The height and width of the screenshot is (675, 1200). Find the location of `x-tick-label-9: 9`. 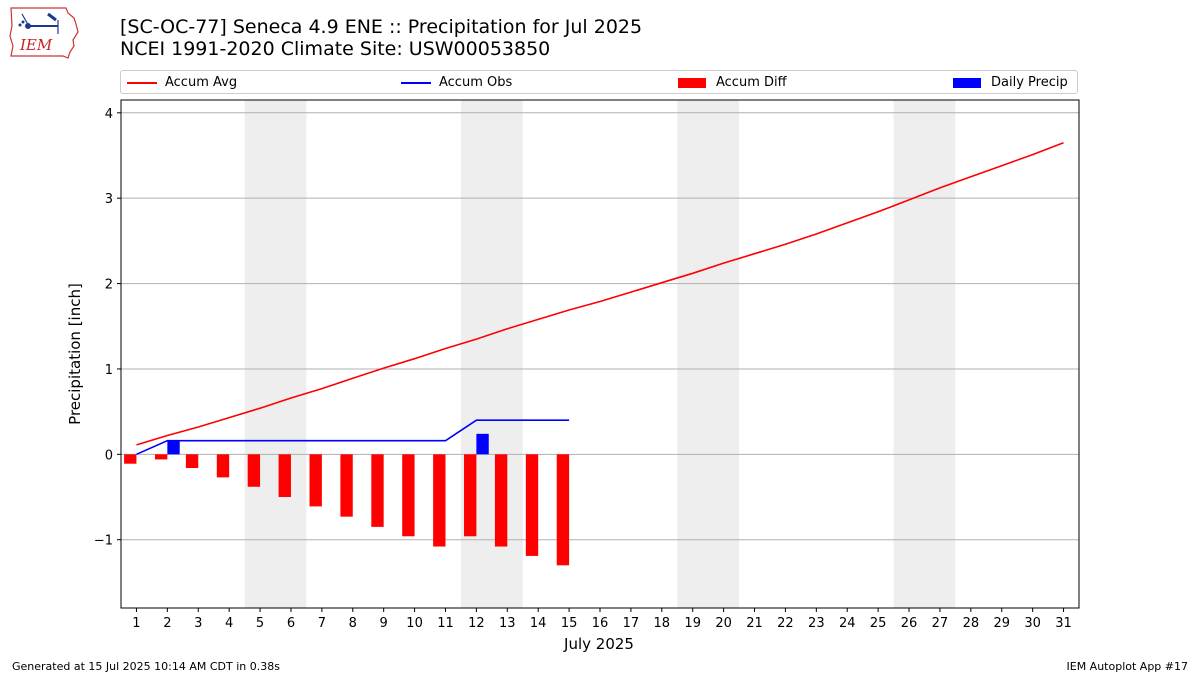

x-tick-label-9: 9 is located at coordinates (384, 623).